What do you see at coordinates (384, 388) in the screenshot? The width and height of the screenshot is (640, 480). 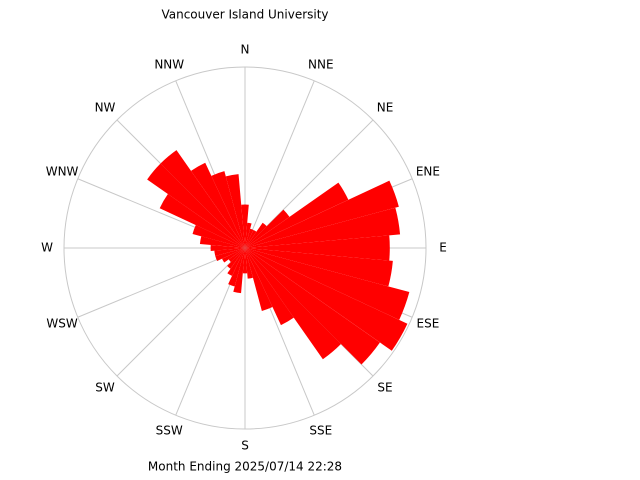 I see `direction-label: SE` at bounding box center [384, 388].